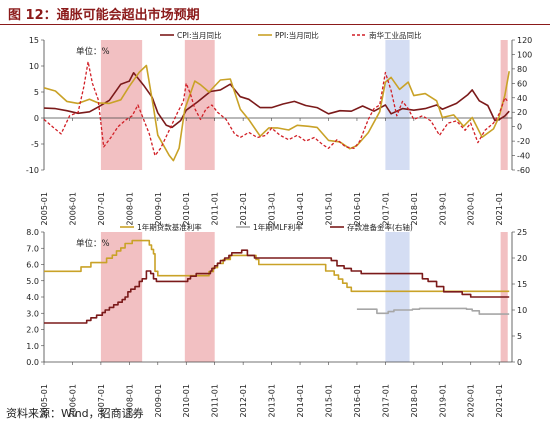 The width and height of the screenshot is (550, 425). What do you see at coordinates (32, 232) in the screenshot?
I see `y-tick-label: 8.0` at bounding box center [32, 232].